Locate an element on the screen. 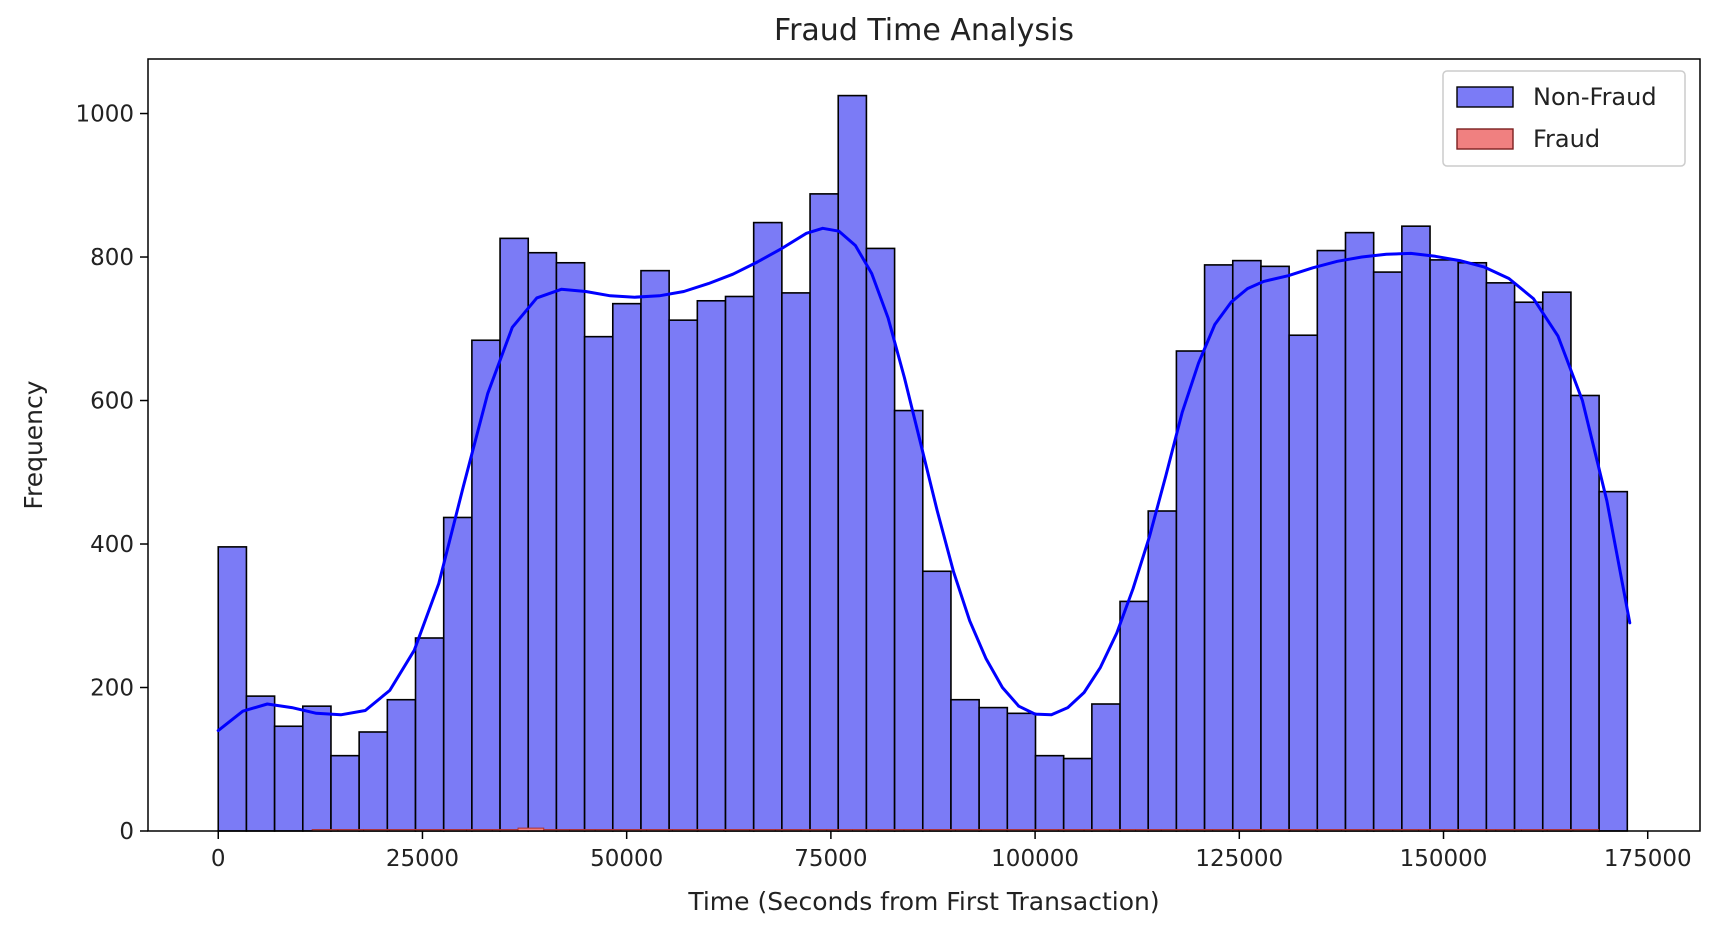 The width and height of the screenshot is (1710, 934). legend: Non-Fraud Fraud is located at coordinates (1564, 118).